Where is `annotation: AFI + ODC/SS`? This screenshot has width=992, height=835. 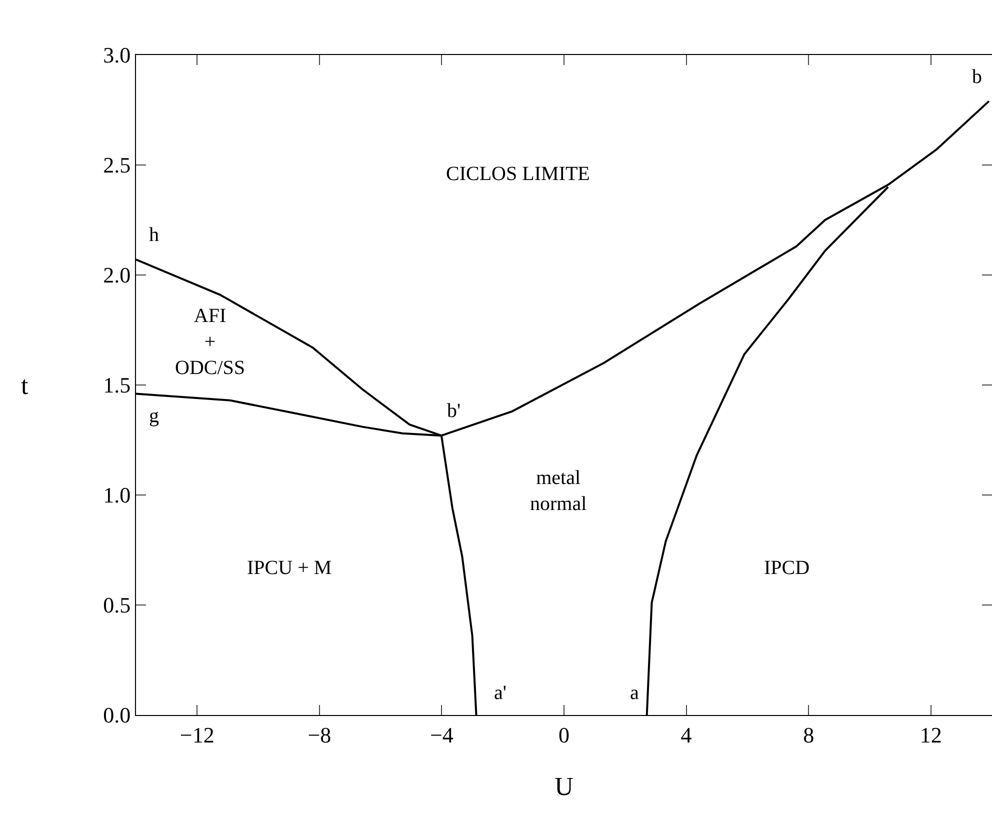 annotation: AFI + ODC/SS is located at coordinates (210, 342).